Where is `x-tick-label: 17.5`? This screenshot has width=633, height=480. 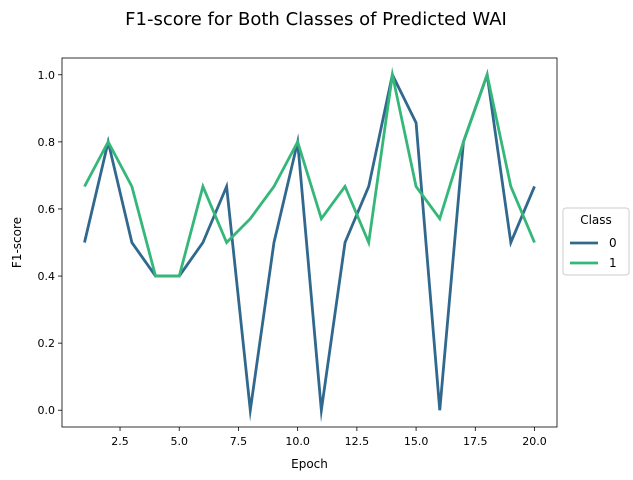
x-tick-label: 17.5 is located at coordinates (475, 441).